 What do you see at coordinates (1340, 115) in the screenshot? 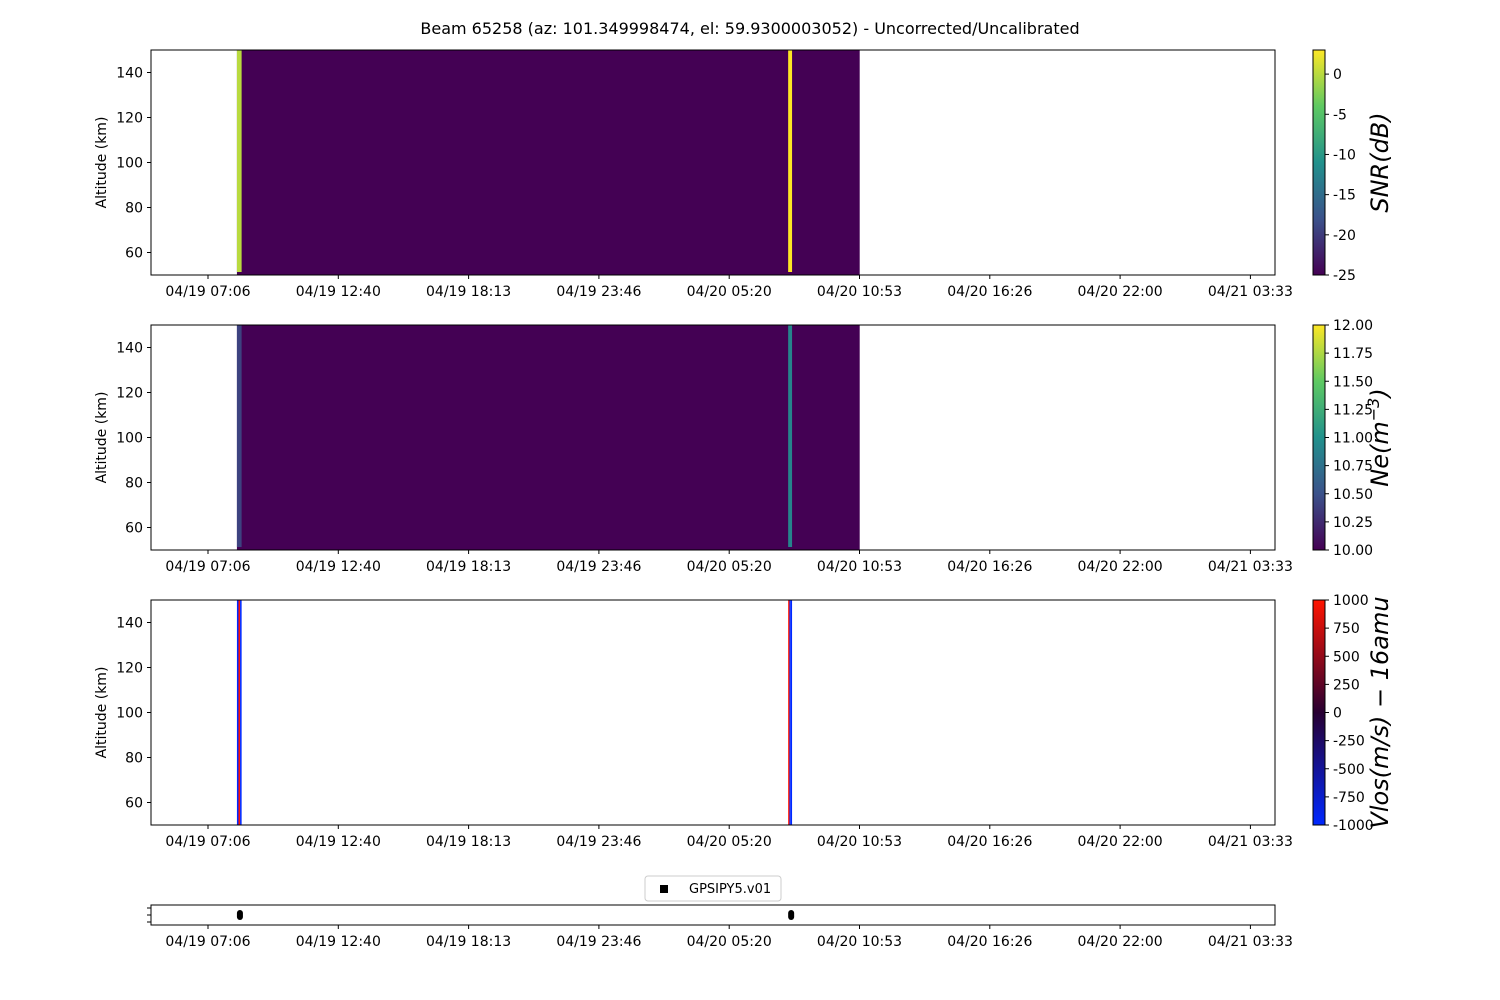
I see `colorbar-tick-label: -5` at bounding box center [1340, 115].